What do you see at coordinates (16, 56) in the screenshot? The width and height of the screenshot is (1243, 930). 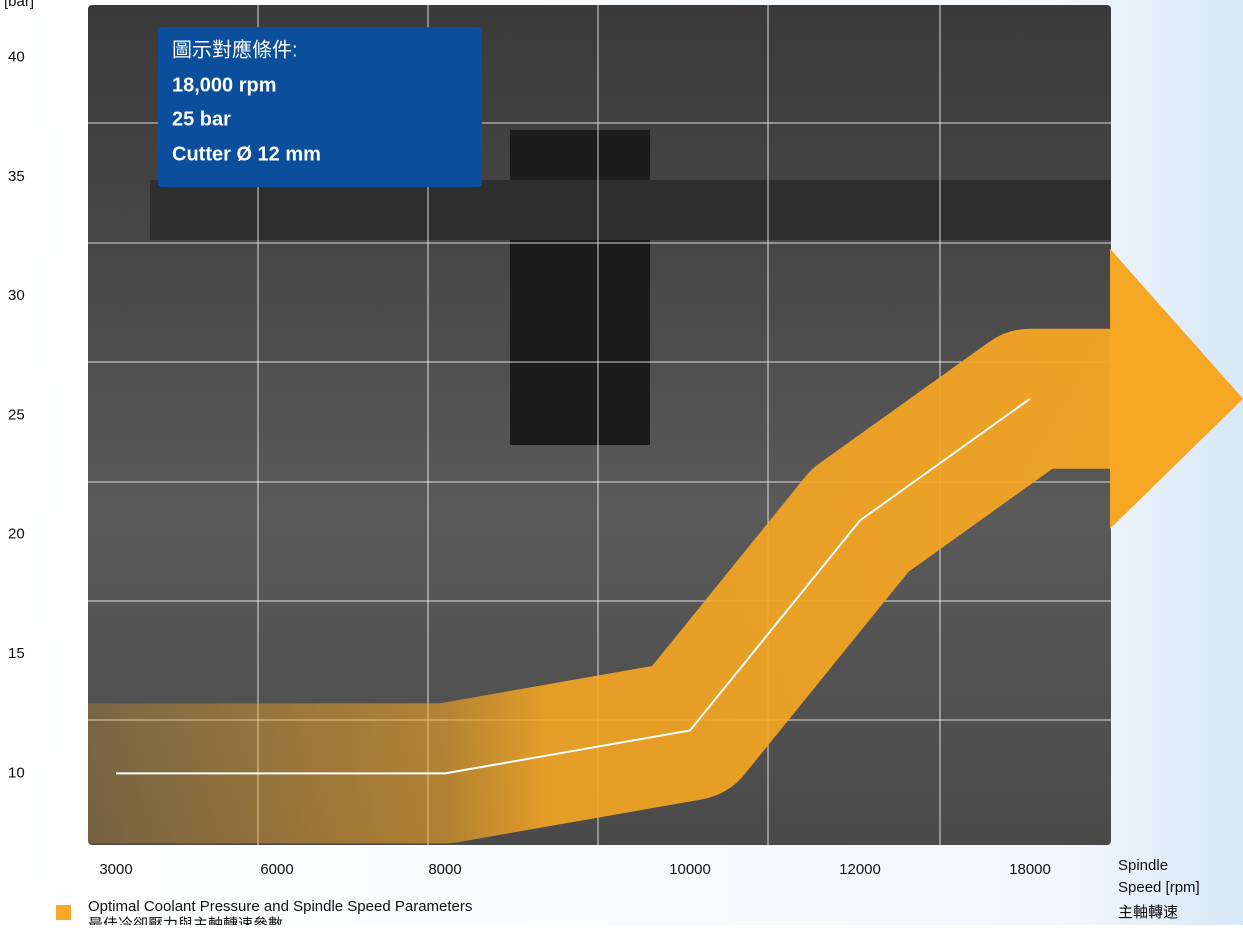 I see `y-tick-label: 40` at bounding box center [16, 56].